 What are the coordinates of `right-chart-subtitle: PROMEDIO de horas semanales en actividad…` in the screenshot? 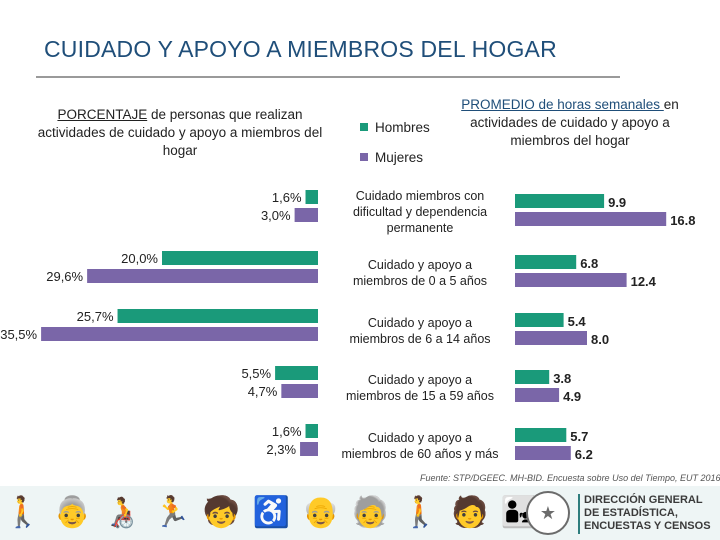 It's located at (570, 123).